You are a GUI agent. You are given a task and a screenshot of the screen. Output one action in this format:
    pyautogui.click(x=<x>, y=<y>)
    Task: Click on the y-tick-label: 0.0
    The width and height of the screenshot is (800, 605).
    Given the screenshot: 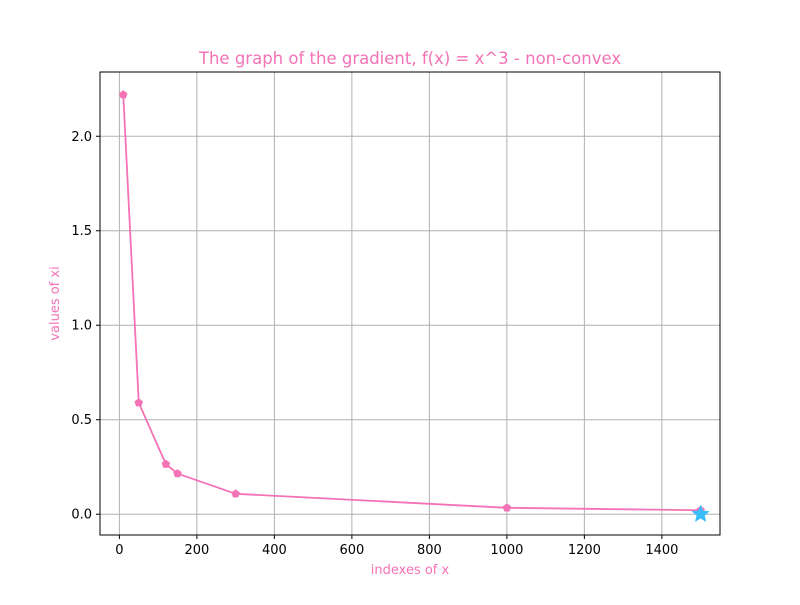 What is the action you would take?
    pyautogui.click(x=81, y=515)
    